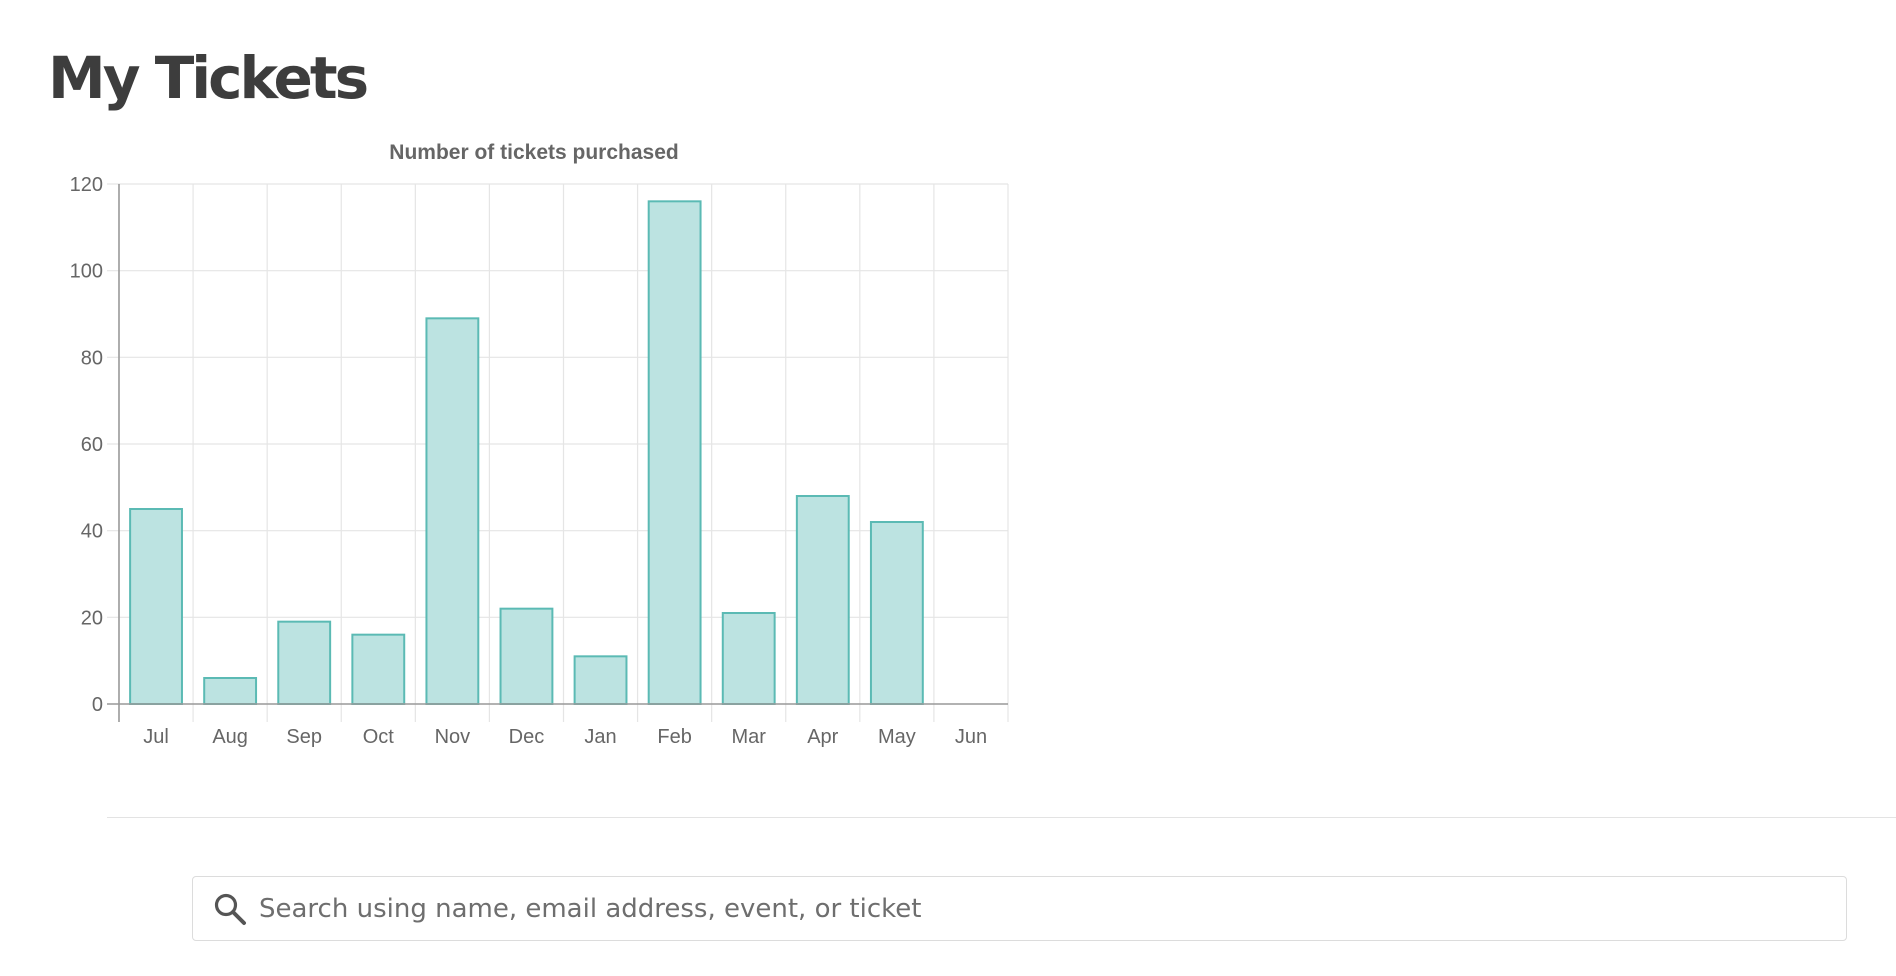  What do you see at coordinates (86, 272) in the screenshot?
I see `y-tick-label: 100` at bounding box center [86, 272].